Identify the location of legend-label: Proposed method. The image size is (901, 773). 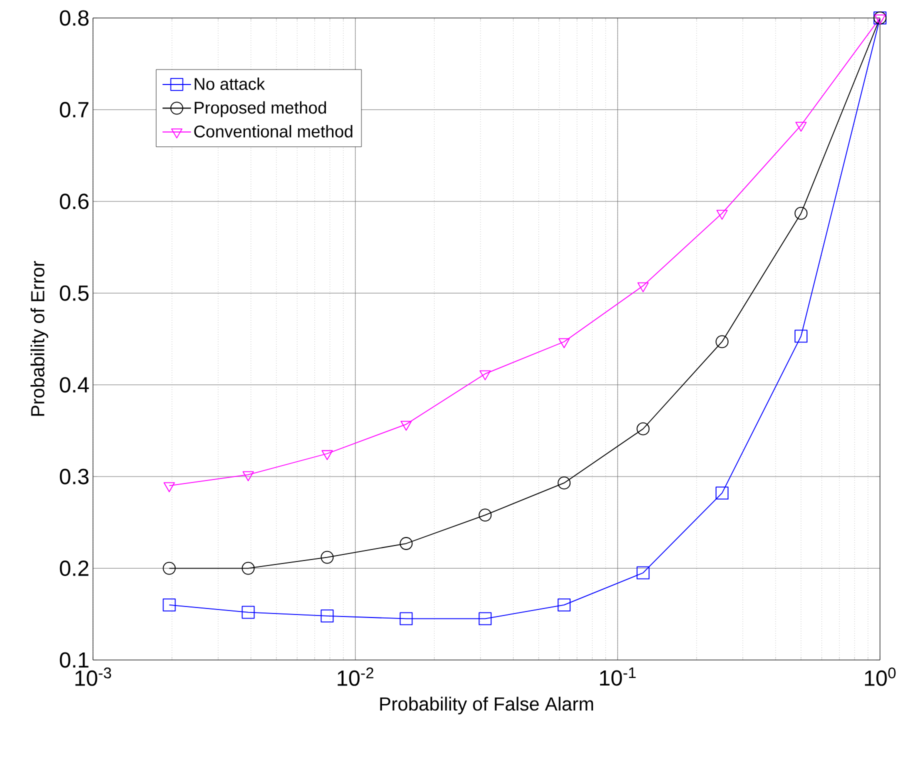
(260, 109).